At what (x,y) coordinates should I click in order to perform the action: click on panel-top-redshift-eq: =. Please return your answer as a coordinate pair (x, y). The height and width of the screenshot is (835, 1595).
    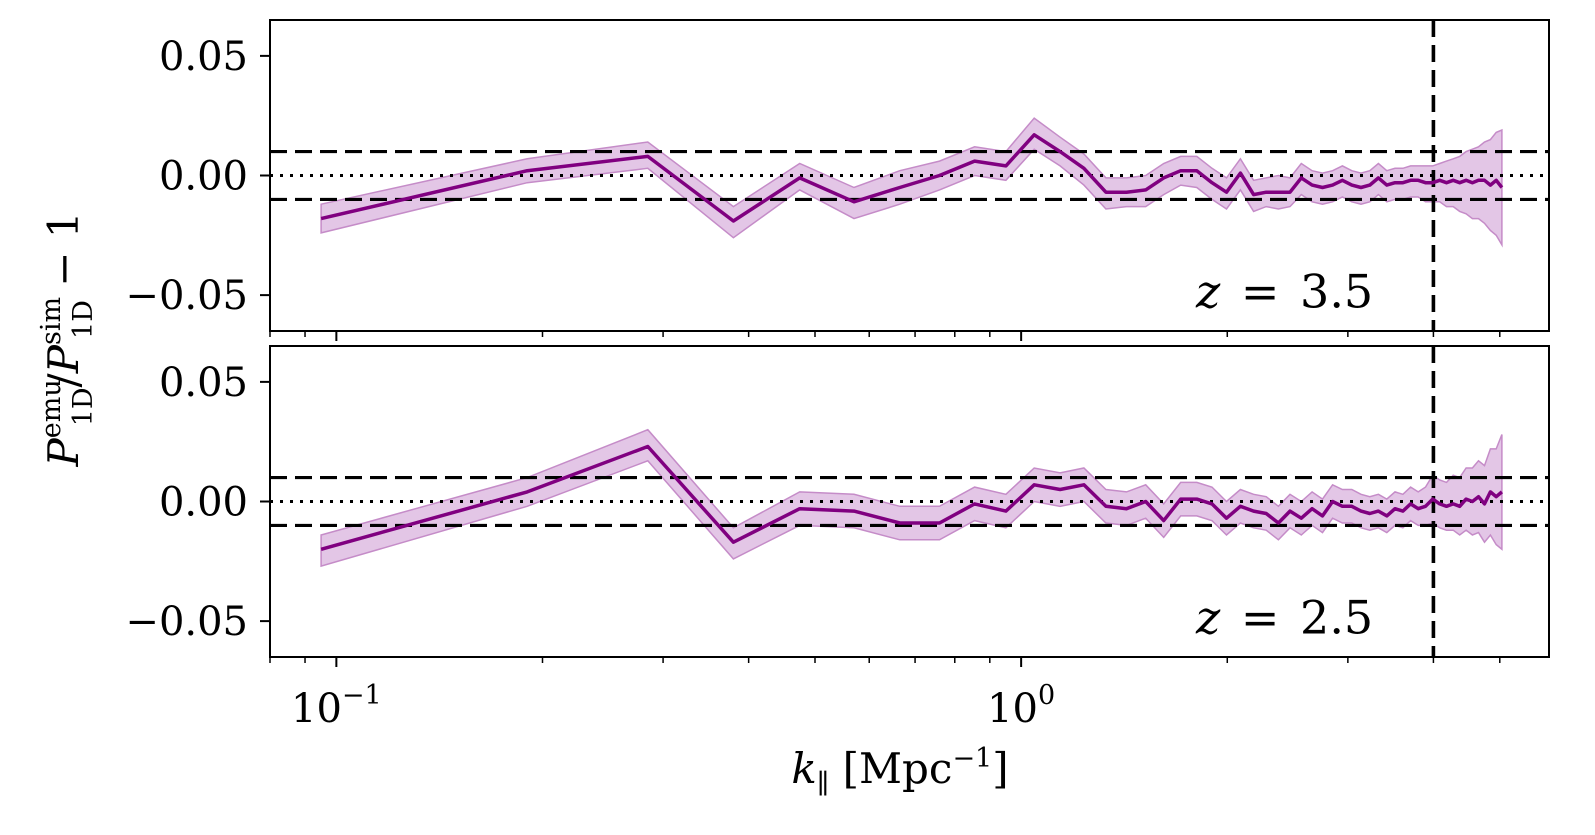
    Looking at the image, I should click on (1260, 292).